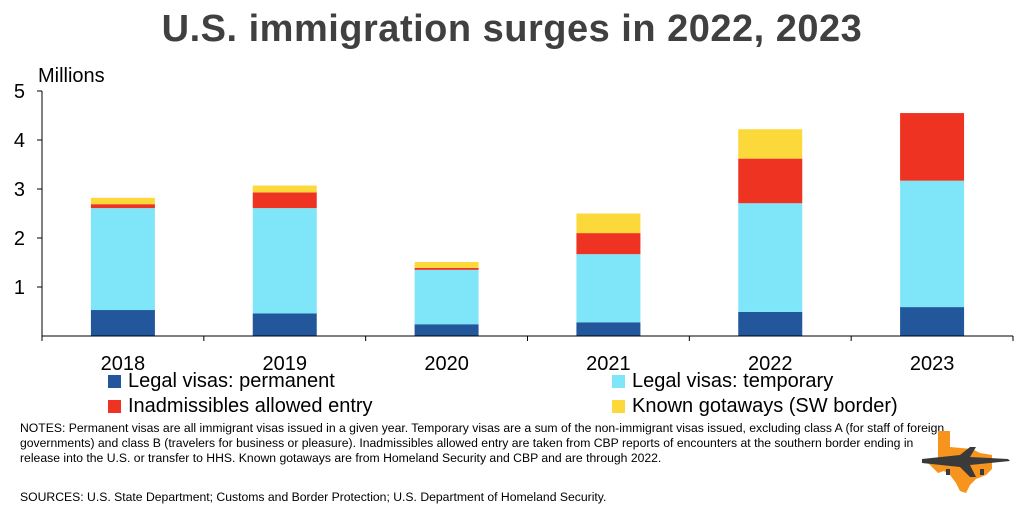 This screenshot has width=1024, height=512. Describe the element at coordinates (512, 29) in the screenshot. I see `chart-title: U.S. immigration surges in 2022, 2023` at that location.